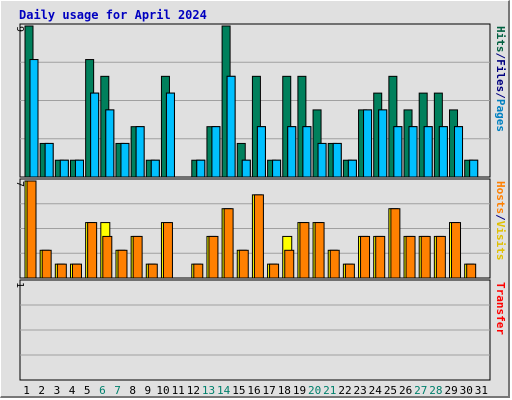  Describe the element at coordinates (500, 197) in the screenshot. I see `side-label-part: Hosts` at that location.